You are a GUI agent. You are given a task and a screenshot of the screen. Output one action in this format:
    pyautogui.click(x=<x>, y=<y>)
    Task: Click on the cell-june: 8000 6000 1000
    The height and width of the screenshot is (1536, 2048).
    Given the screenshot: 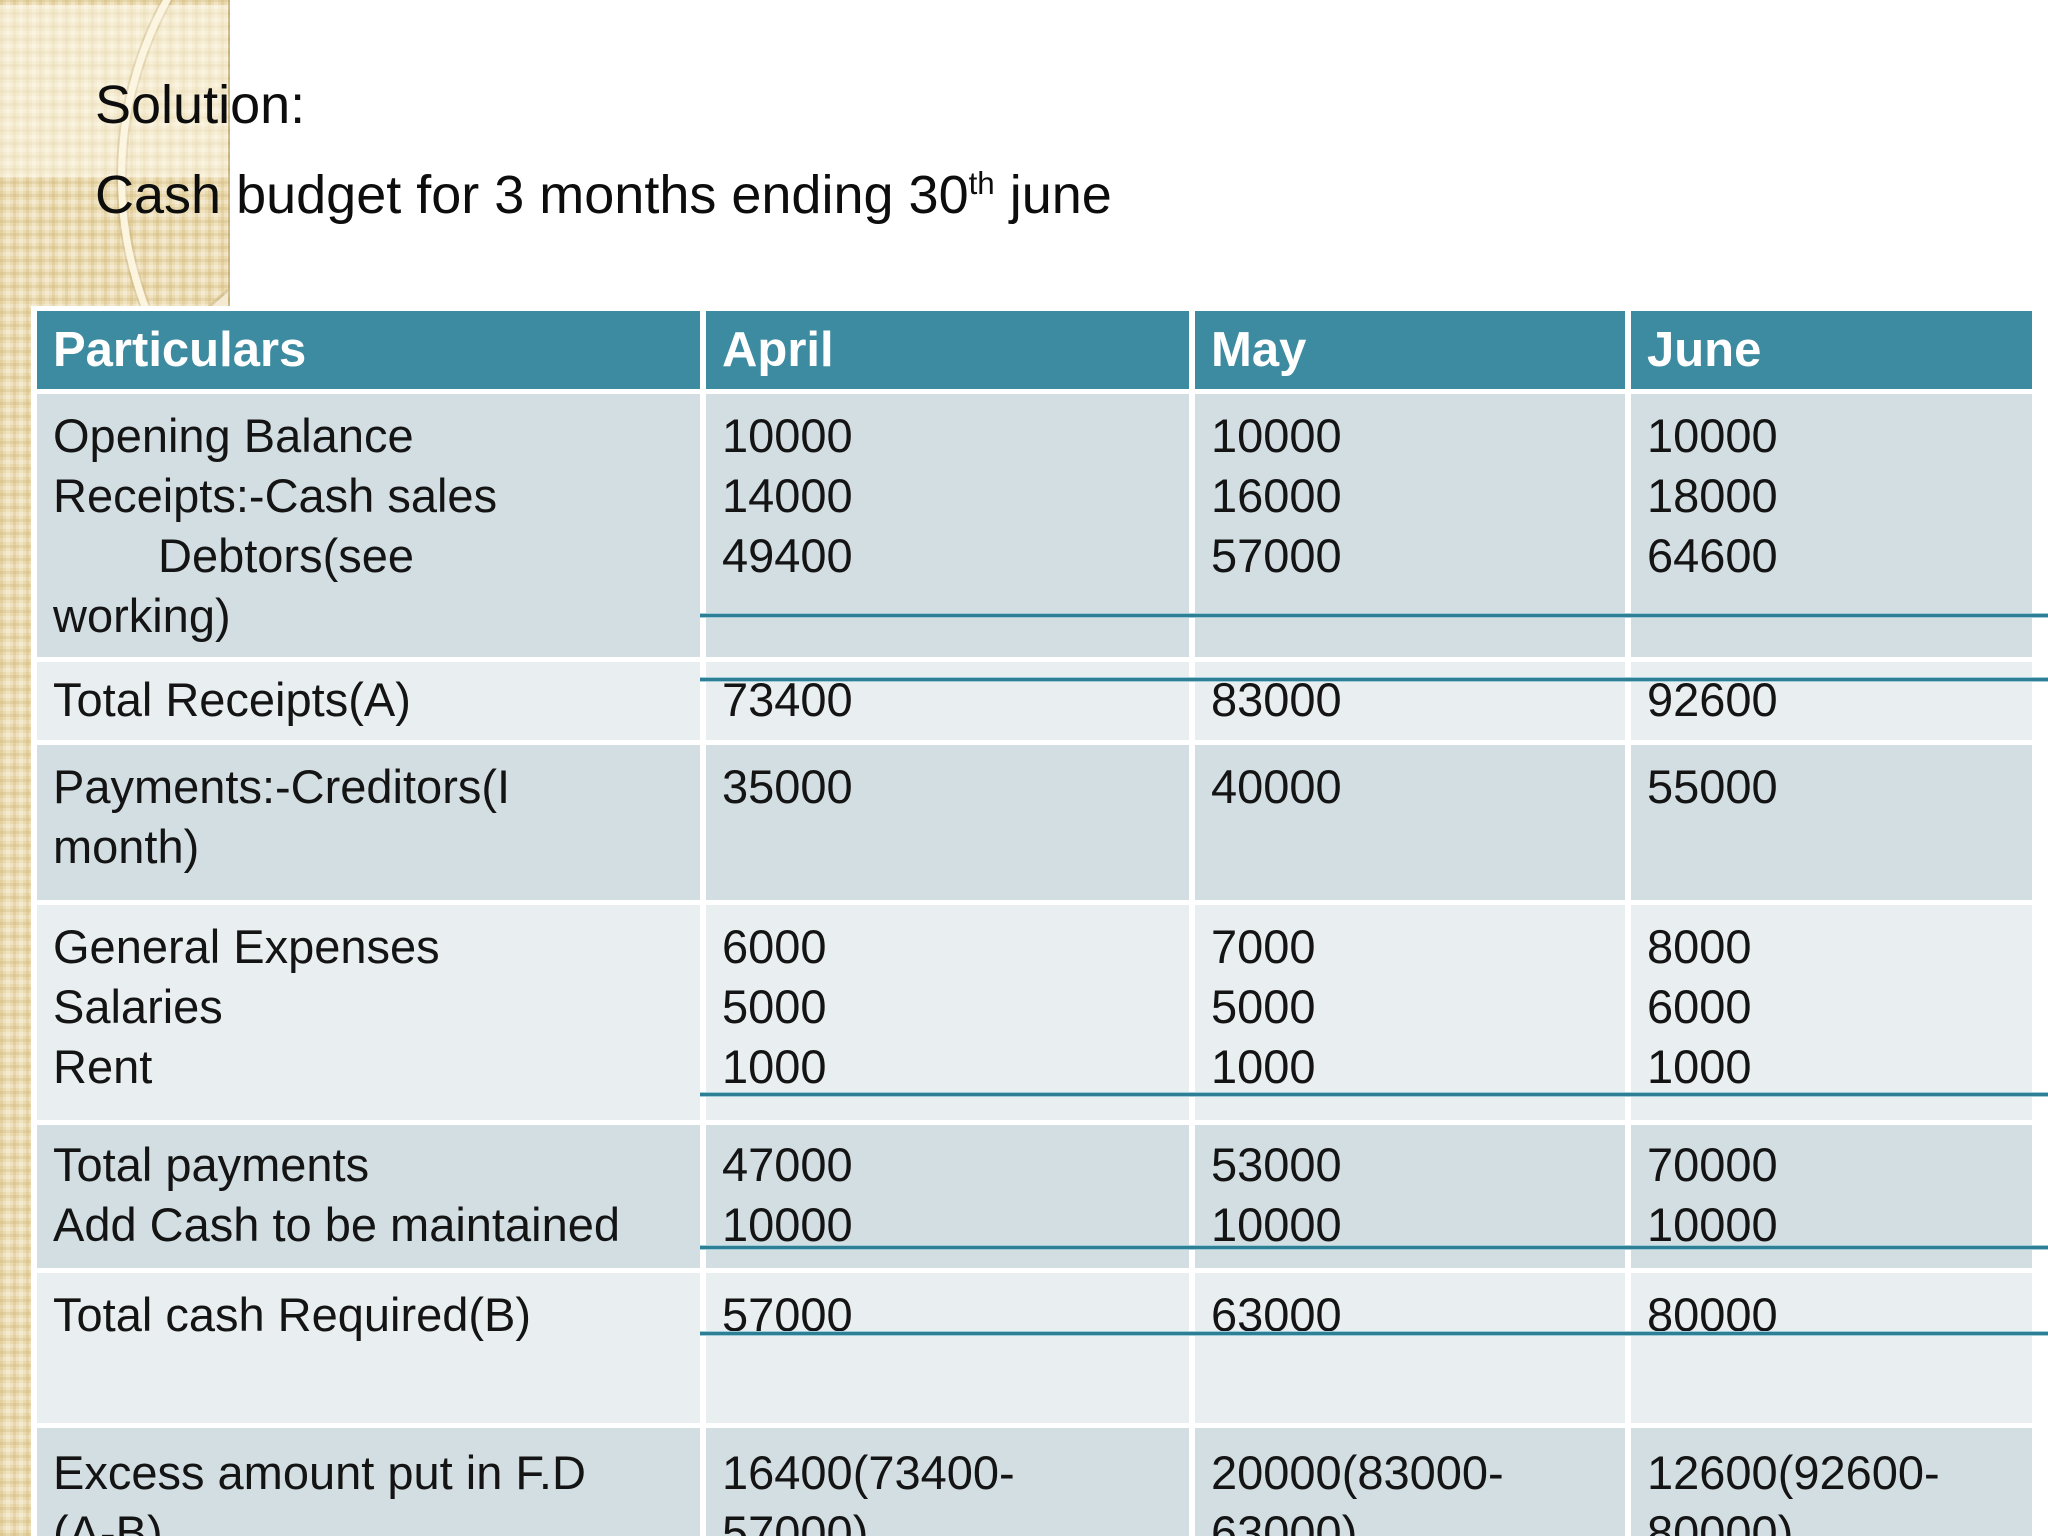 What is the action you would take?
    pyautogui.click(x=1831, y=1012)
    